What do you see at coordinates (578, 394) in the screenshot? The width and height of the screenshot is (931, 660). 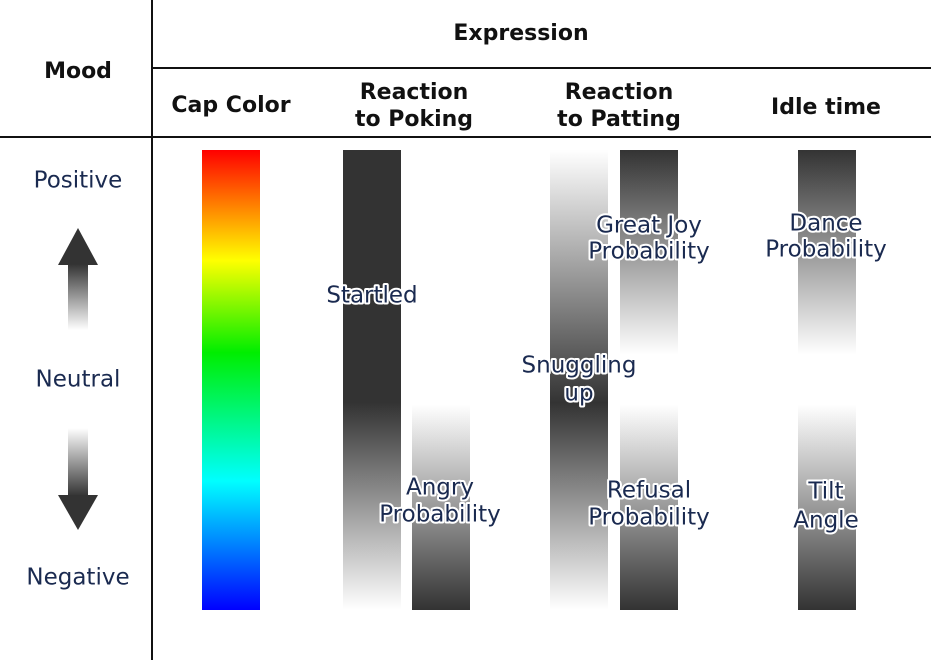 I see `bar-label: up` at bounding box center [578, 394].